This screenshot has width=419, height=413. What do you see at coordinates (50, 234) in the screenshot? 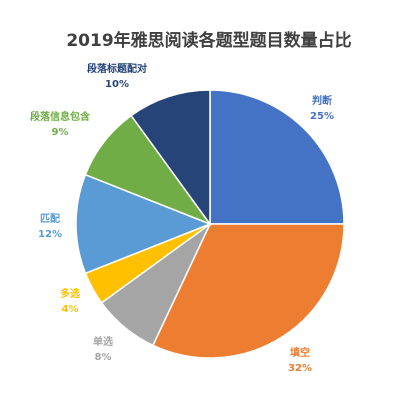
I see `slice-label-percent: 12%` at bounding box center [50, 234].